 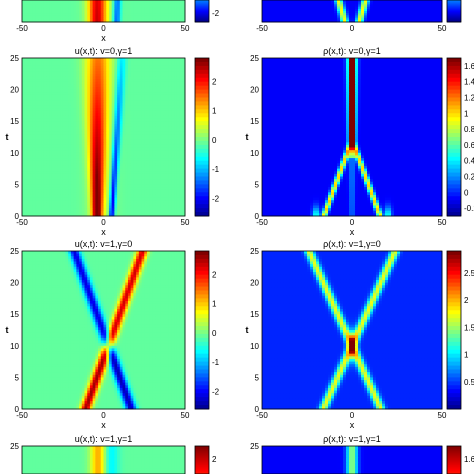 I want to click on colorbar-tick-label: -2, so click(x=216, y=13).